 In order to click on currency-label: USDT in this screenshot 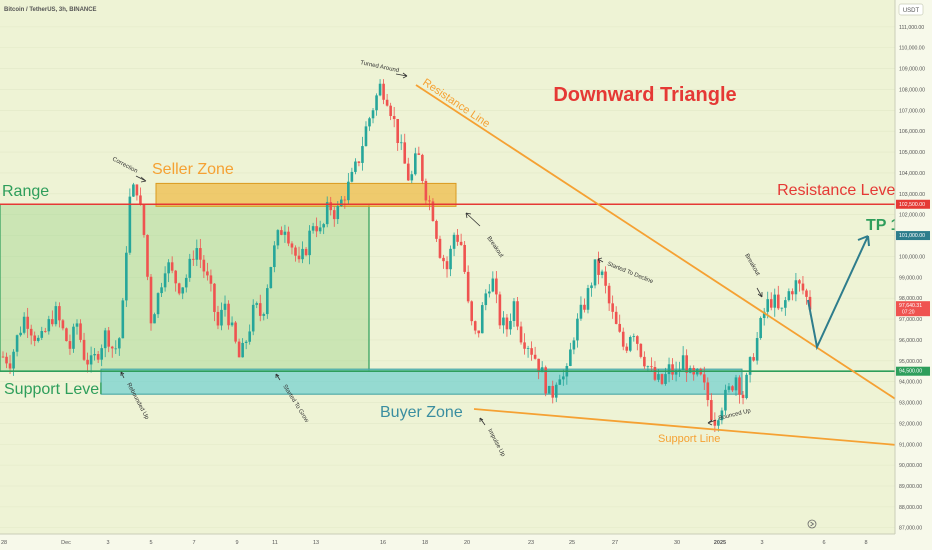, I will do `click(911, 11)`.